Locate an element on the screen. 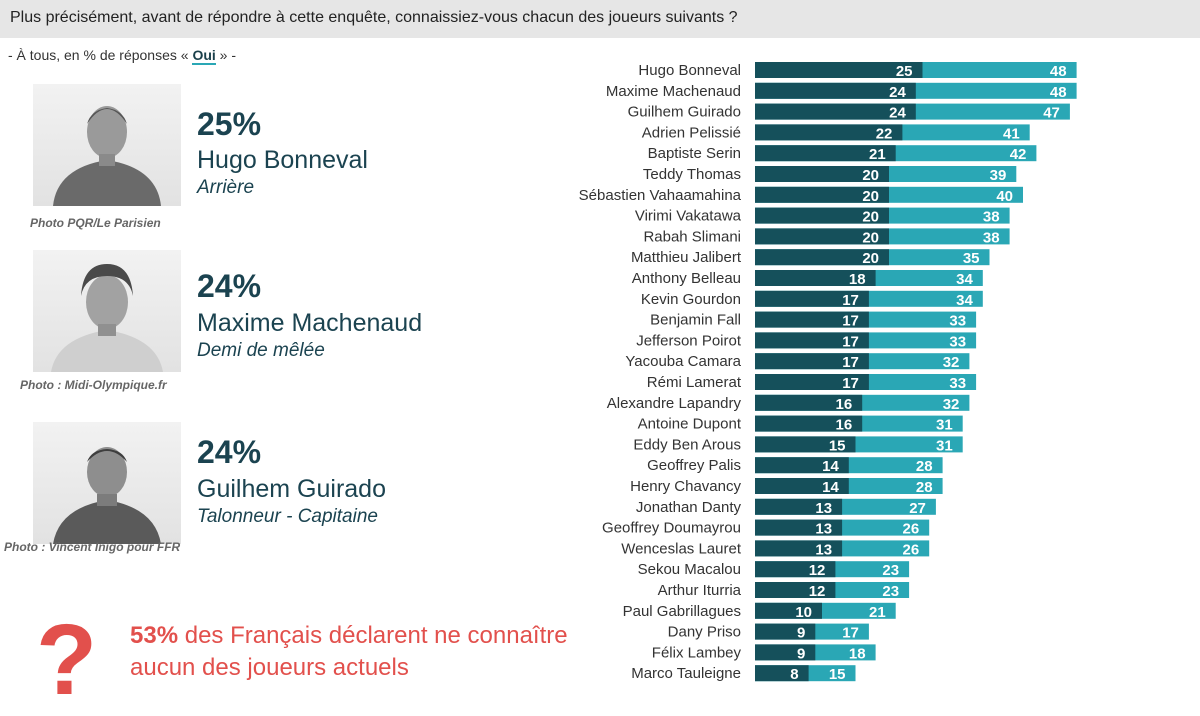  category-label: Alexandre Lapandry is located at coordinates (674, 403).